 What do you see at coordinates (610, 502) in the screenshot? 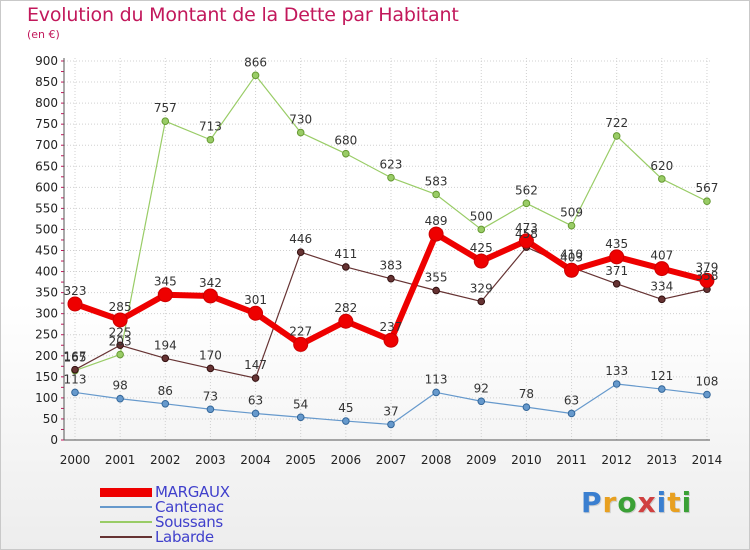
I see `logo-letter: r` at bounding box center [610, 502].